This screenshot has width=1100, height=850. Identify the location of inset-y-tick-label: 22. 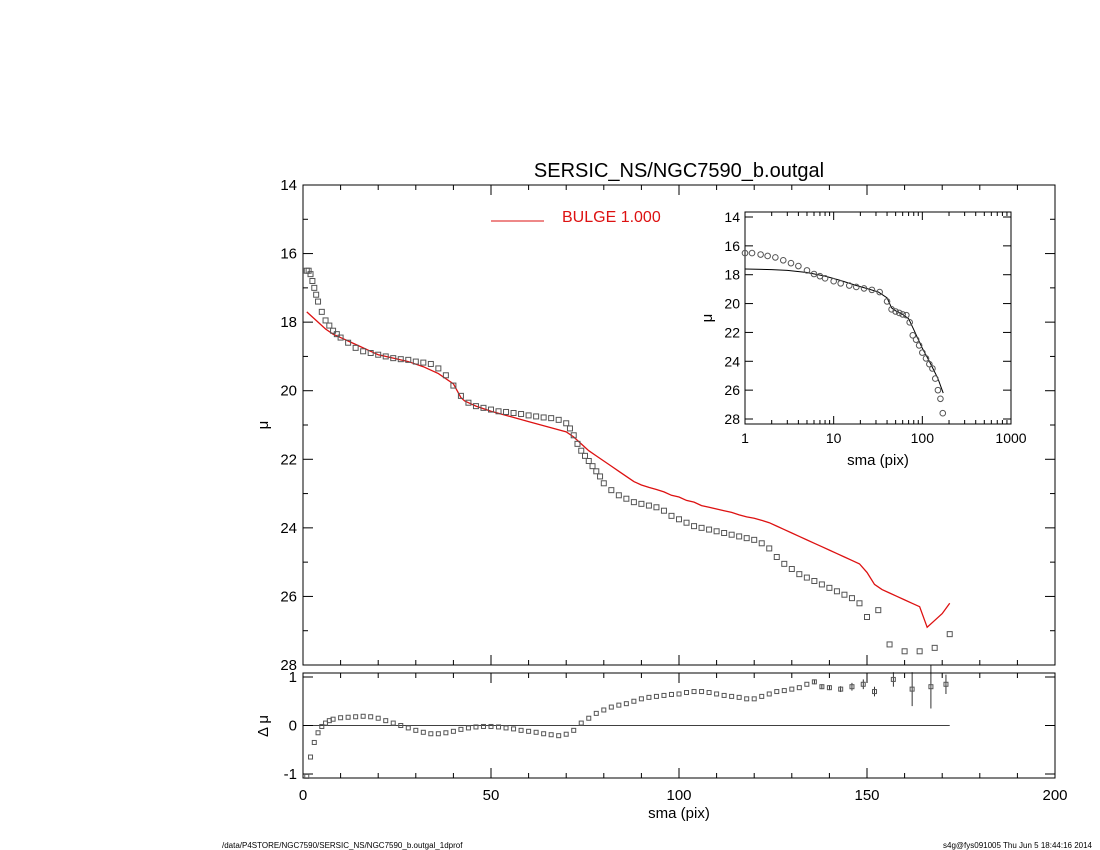
(732, 332).